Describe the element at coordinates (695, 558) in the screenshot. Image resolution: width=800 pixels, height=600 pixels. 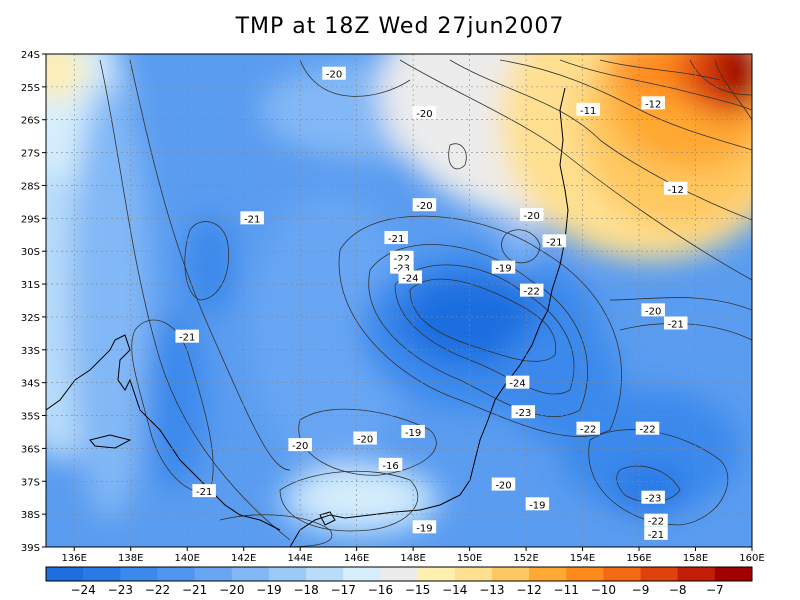
I see `lon-tick-label: 158E` at that location.